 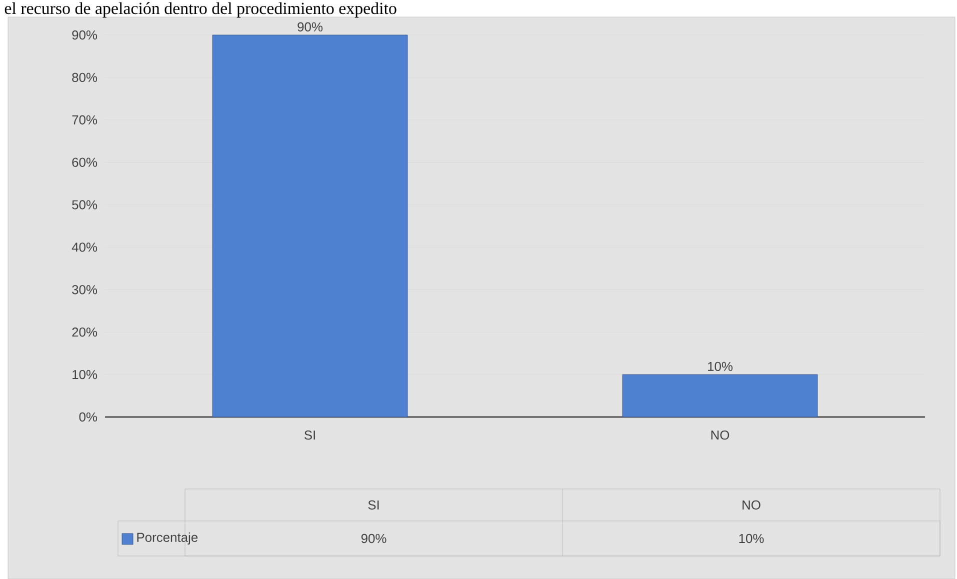 I want to click on y-tick-label: 50%, so click(x=85, y=205).